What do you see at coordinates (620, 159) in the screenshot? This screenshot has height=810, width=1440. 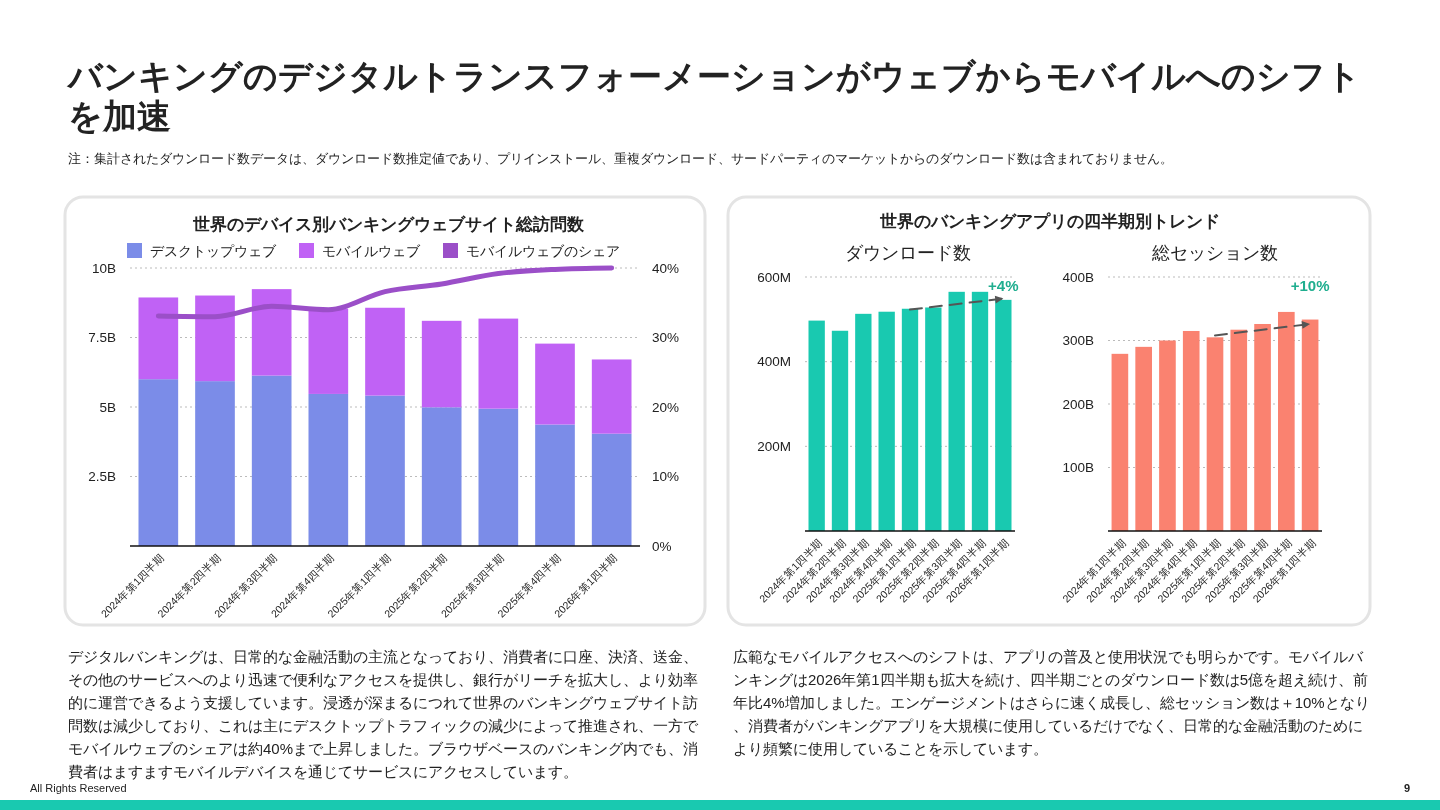 I see `text: 注：集計されたダウンロード数データは、ダウンロード数推定値であり、プリインストール、重複ダウンロード、サードパーティのマーケットからのダウンロード数は含まれておりません。` at bounding box center [620, 159].